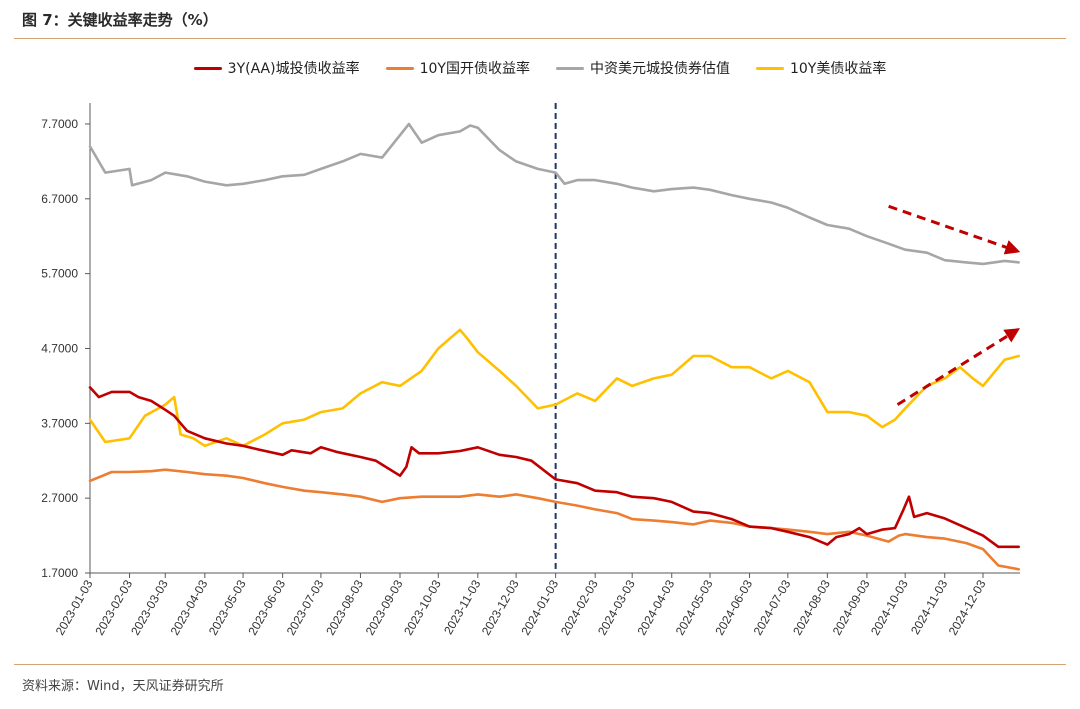 This screenshot has width=1080, height=709. What do you see at coordinates (733, 607) in the screenshot?
I see `x-tick-label: 2024-06-03` at bounding box center [733, 607].